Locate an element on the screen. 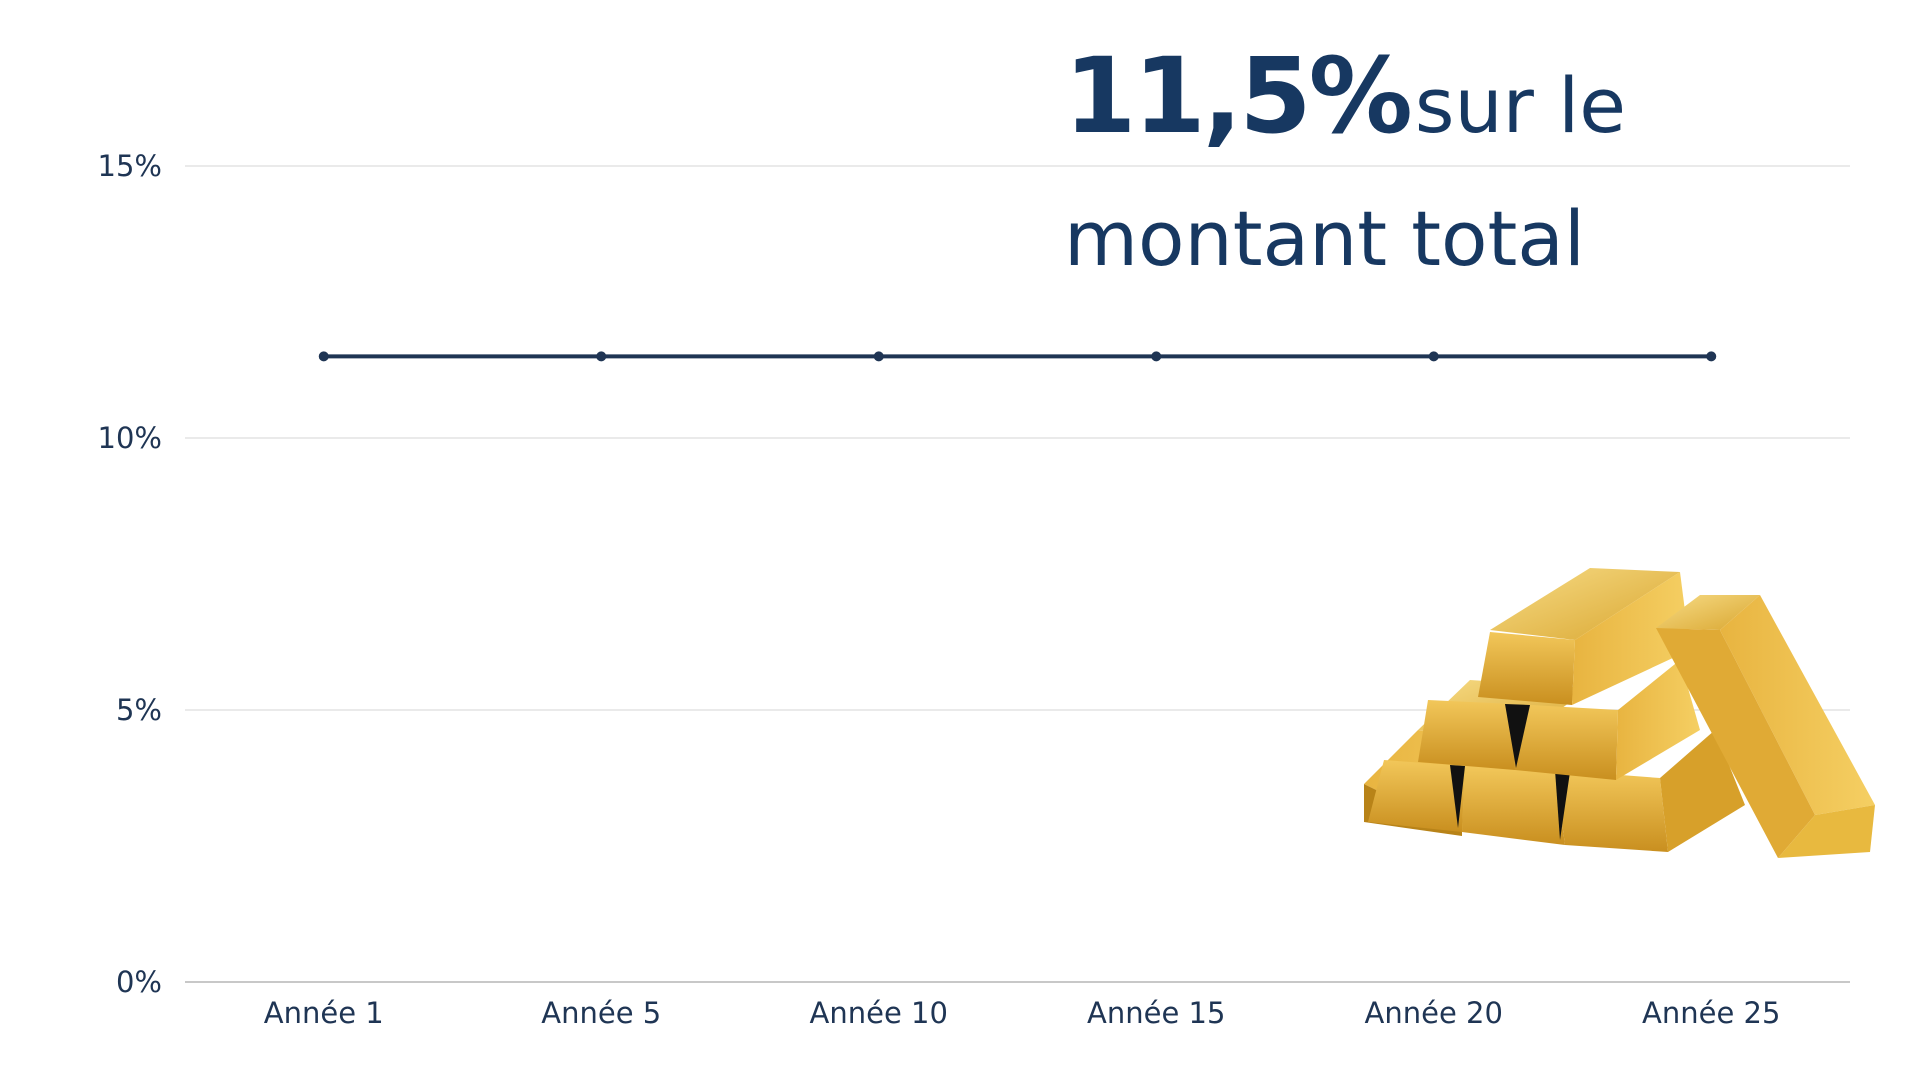 This screenshot has height=1080, width=1920. gold-bars-icon is located at coordinates (1619, 713).